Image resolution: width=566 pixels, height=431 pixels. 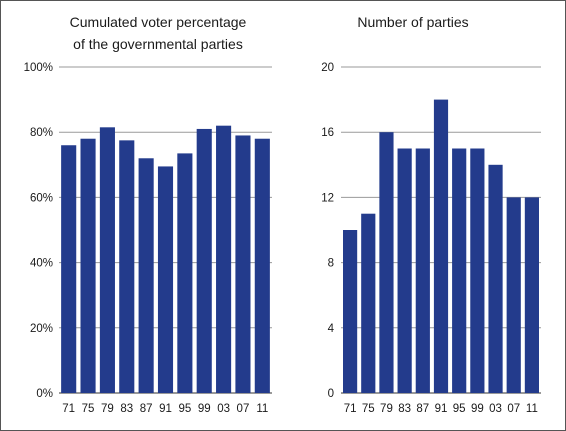 I want to click on y-tick-label: 20, so click(x=327, y=68).